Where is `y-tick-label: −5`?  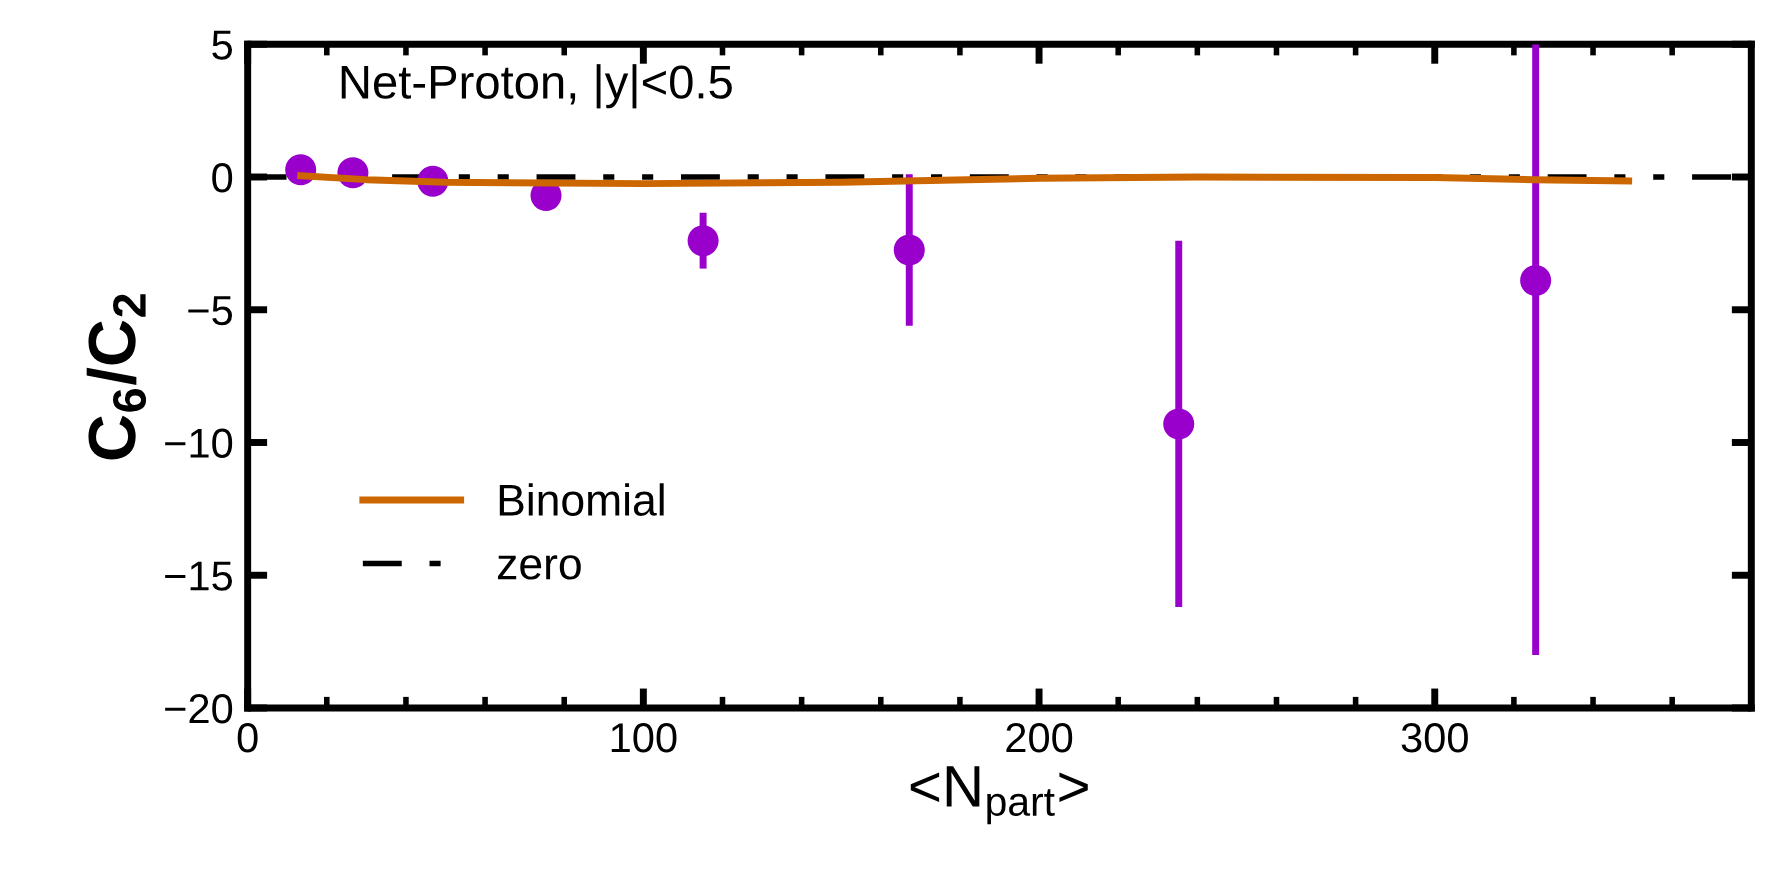 y-tick-label: −5 is located at coordinates (210, 311).